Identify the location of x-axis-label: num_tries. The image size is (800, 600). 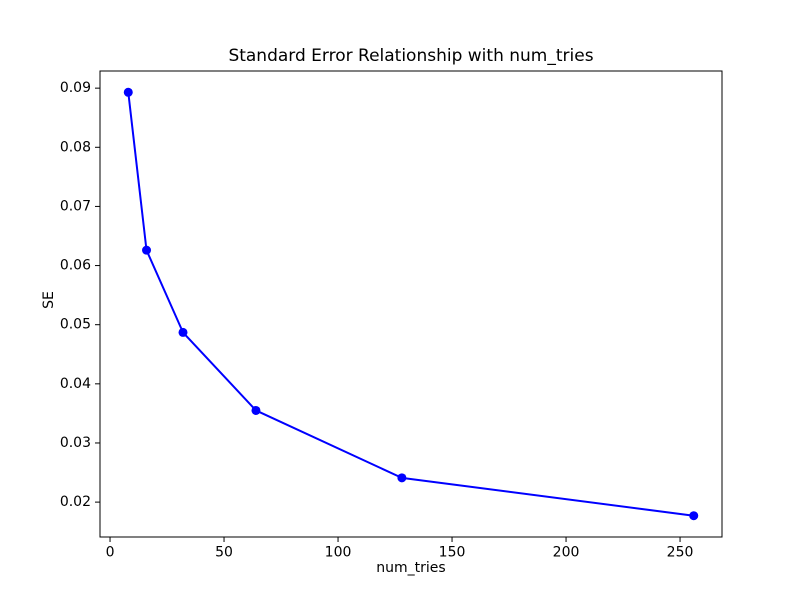
(411, 568).